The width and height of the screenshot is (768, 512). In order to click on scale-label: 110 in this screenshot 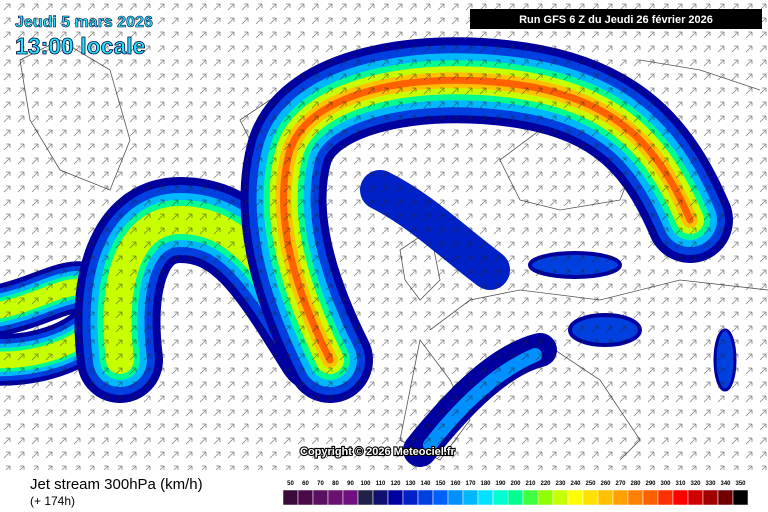, I will do `click(381, 484)`.